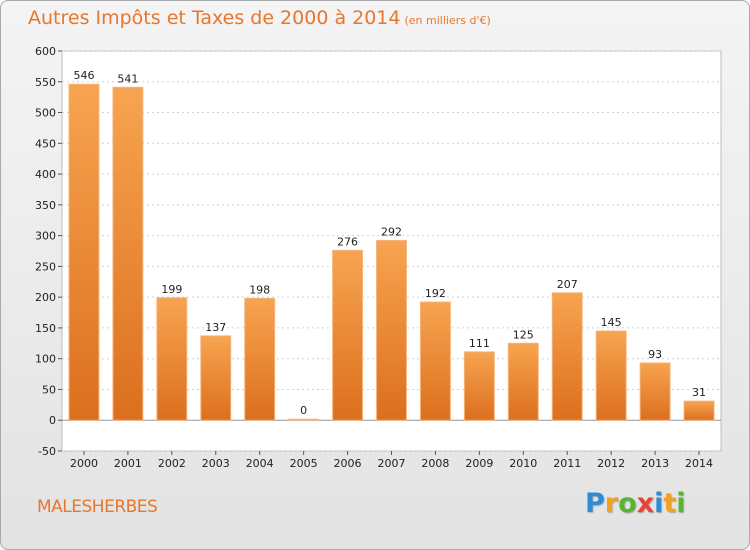 This screenshot has height=550, width=750. I want to click on y-tick-label: 450, so click(45, 143).